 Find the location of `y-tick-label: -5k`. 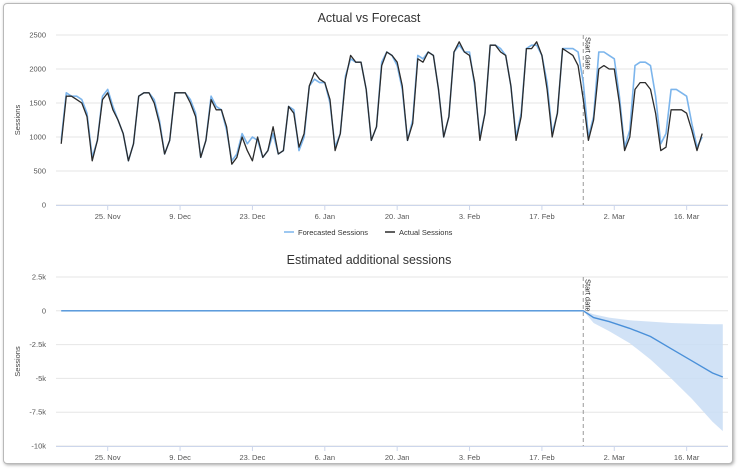

y-tick-label: -5k is located at coordinates (41, 378).